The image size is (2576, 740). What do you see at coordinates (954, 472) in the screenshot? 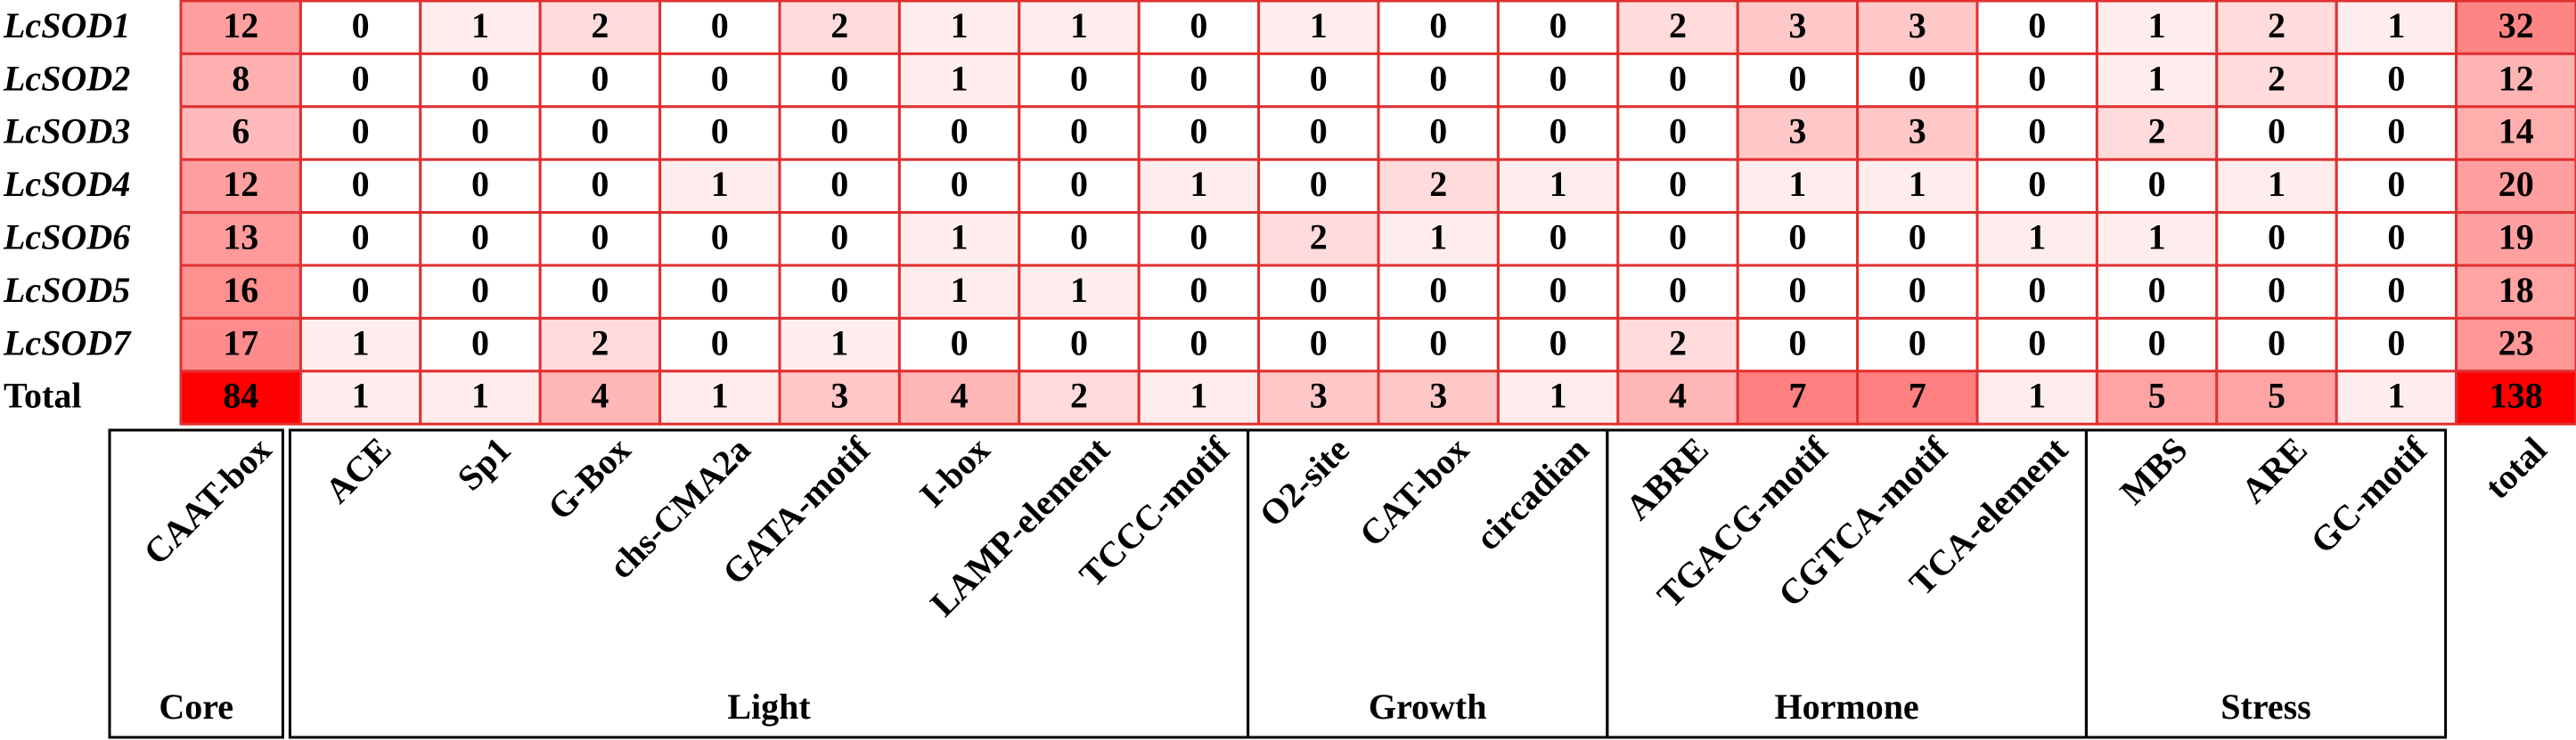
I see `column-header: I-box` at bounding box center [954, 472].